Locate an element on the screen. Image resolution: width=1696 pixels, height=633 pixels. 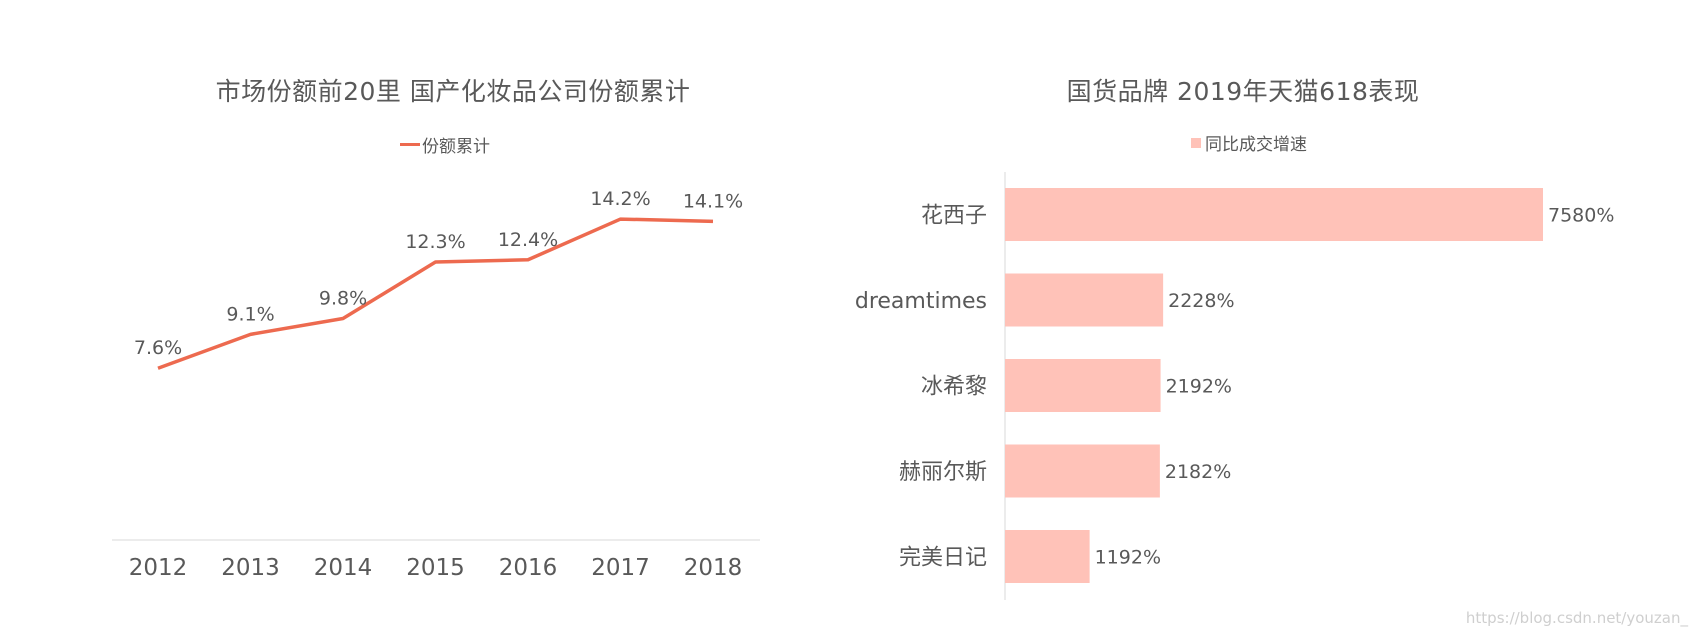
x-tick-label: 2017 is located at coordinates (620, 568).